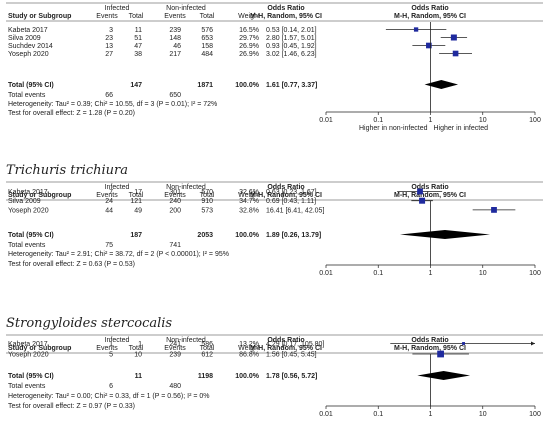  I want to click on panel1-header-study: Study or Subgroup, so click(39, 16).